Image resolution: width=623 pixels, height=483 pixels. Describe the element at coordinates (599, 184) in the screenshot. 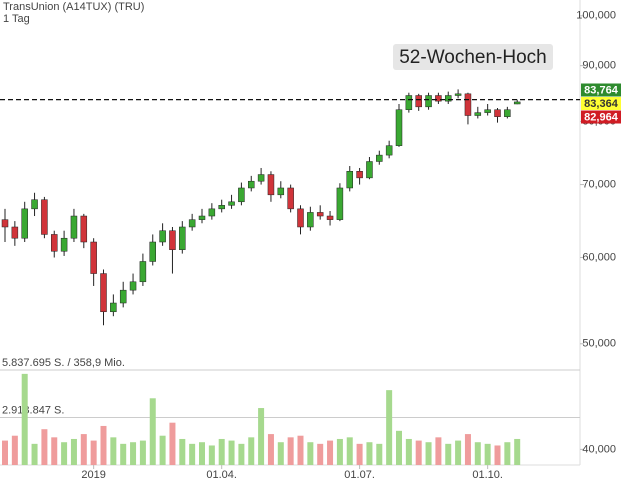

I see `y-tick-label: 70,000` at that location.